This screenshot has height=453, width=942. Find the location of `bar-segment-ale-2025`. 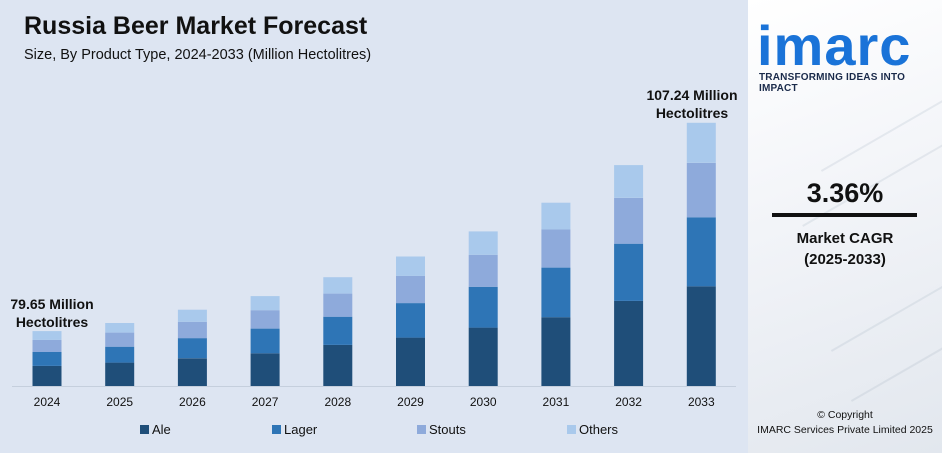

bar-segment-ale-2025 is located at coordinates (120, 374).